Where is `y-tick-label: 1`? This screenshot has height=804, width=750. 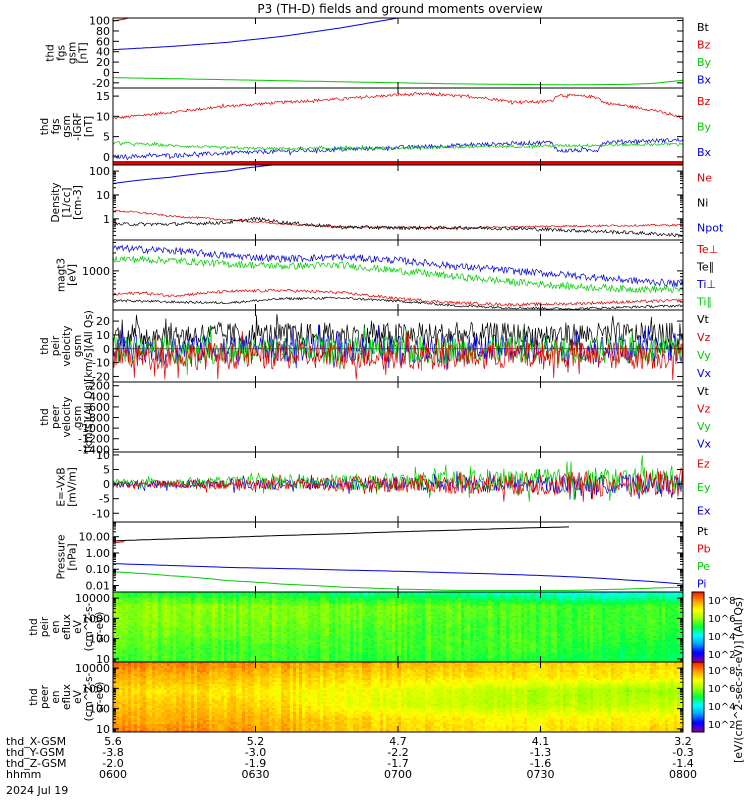
y-tick-label: 1 is located at coordinates (106, 219).